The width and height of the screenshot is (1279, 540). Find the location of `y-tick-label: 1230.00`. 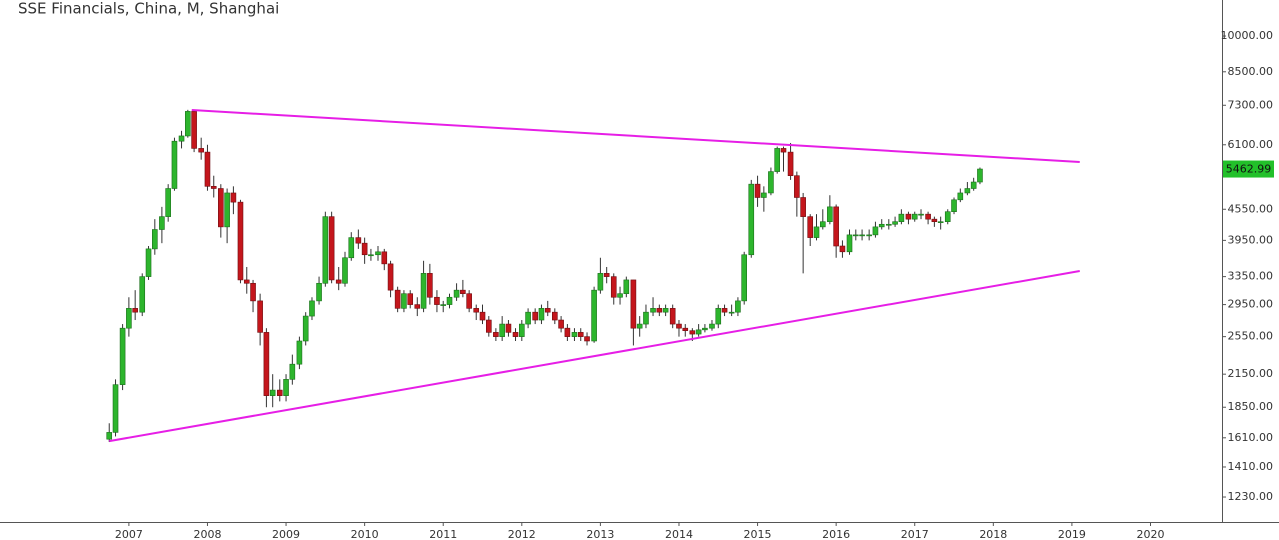

y-tick-label: 1230.00 is located at coordinates (1251, 496).